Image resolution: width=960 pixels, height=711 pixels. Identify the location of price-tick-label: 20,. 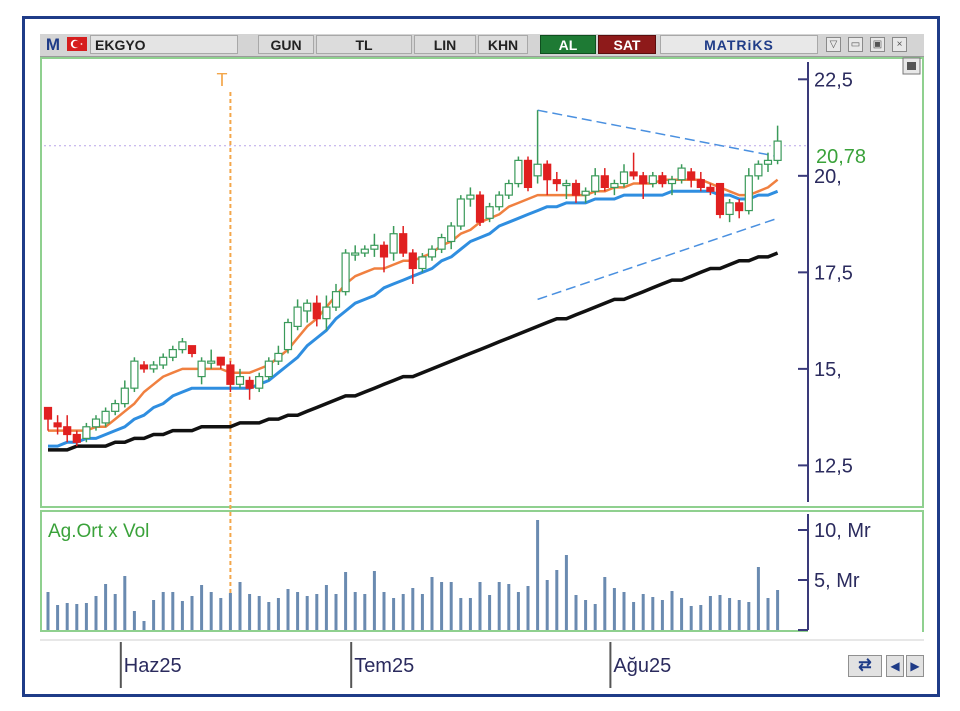
(828, 177).